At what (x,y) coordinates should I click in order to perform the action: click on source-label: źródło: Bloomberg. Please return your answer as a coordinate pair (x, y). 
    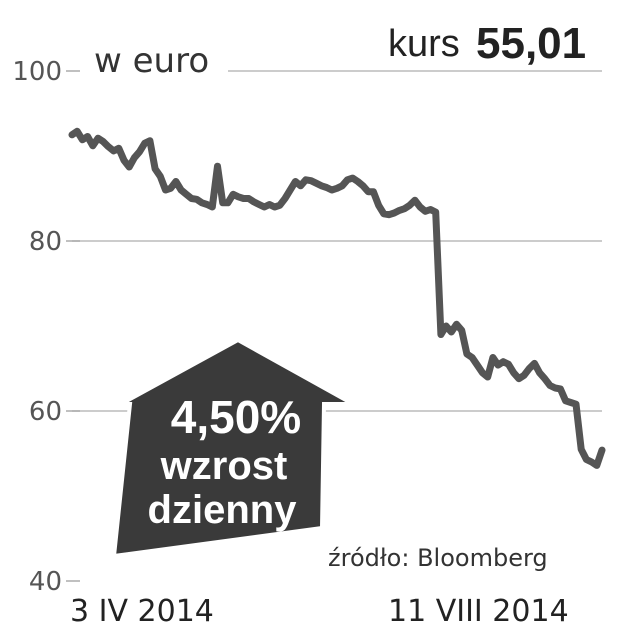
    Looking at the image, I should click on (438, 558).